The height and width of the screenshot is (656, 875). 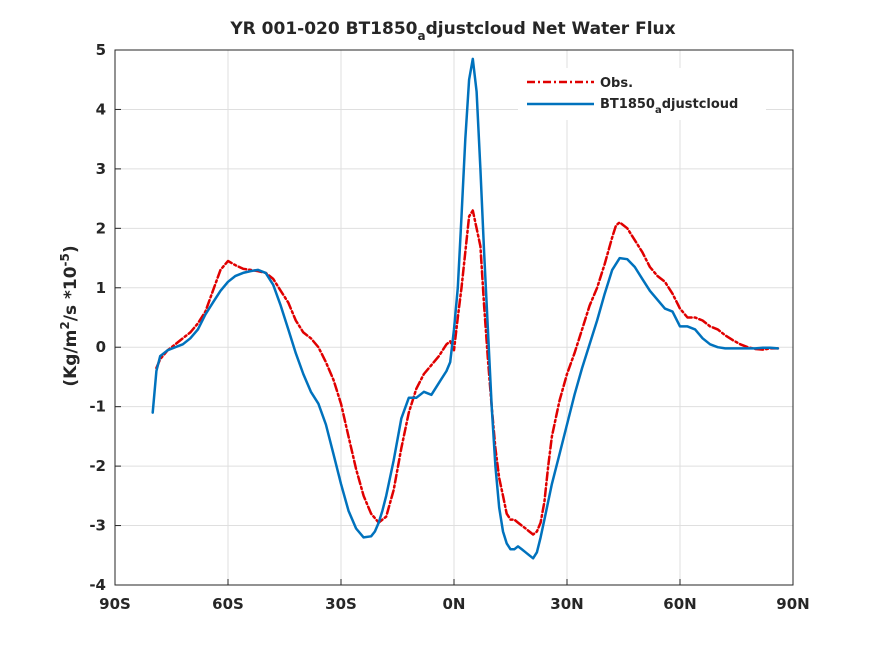 What do you see at coordinates (101, 347) in the screenshot?
I see `y-tick-label: 0` at bounding box center [101, 347].